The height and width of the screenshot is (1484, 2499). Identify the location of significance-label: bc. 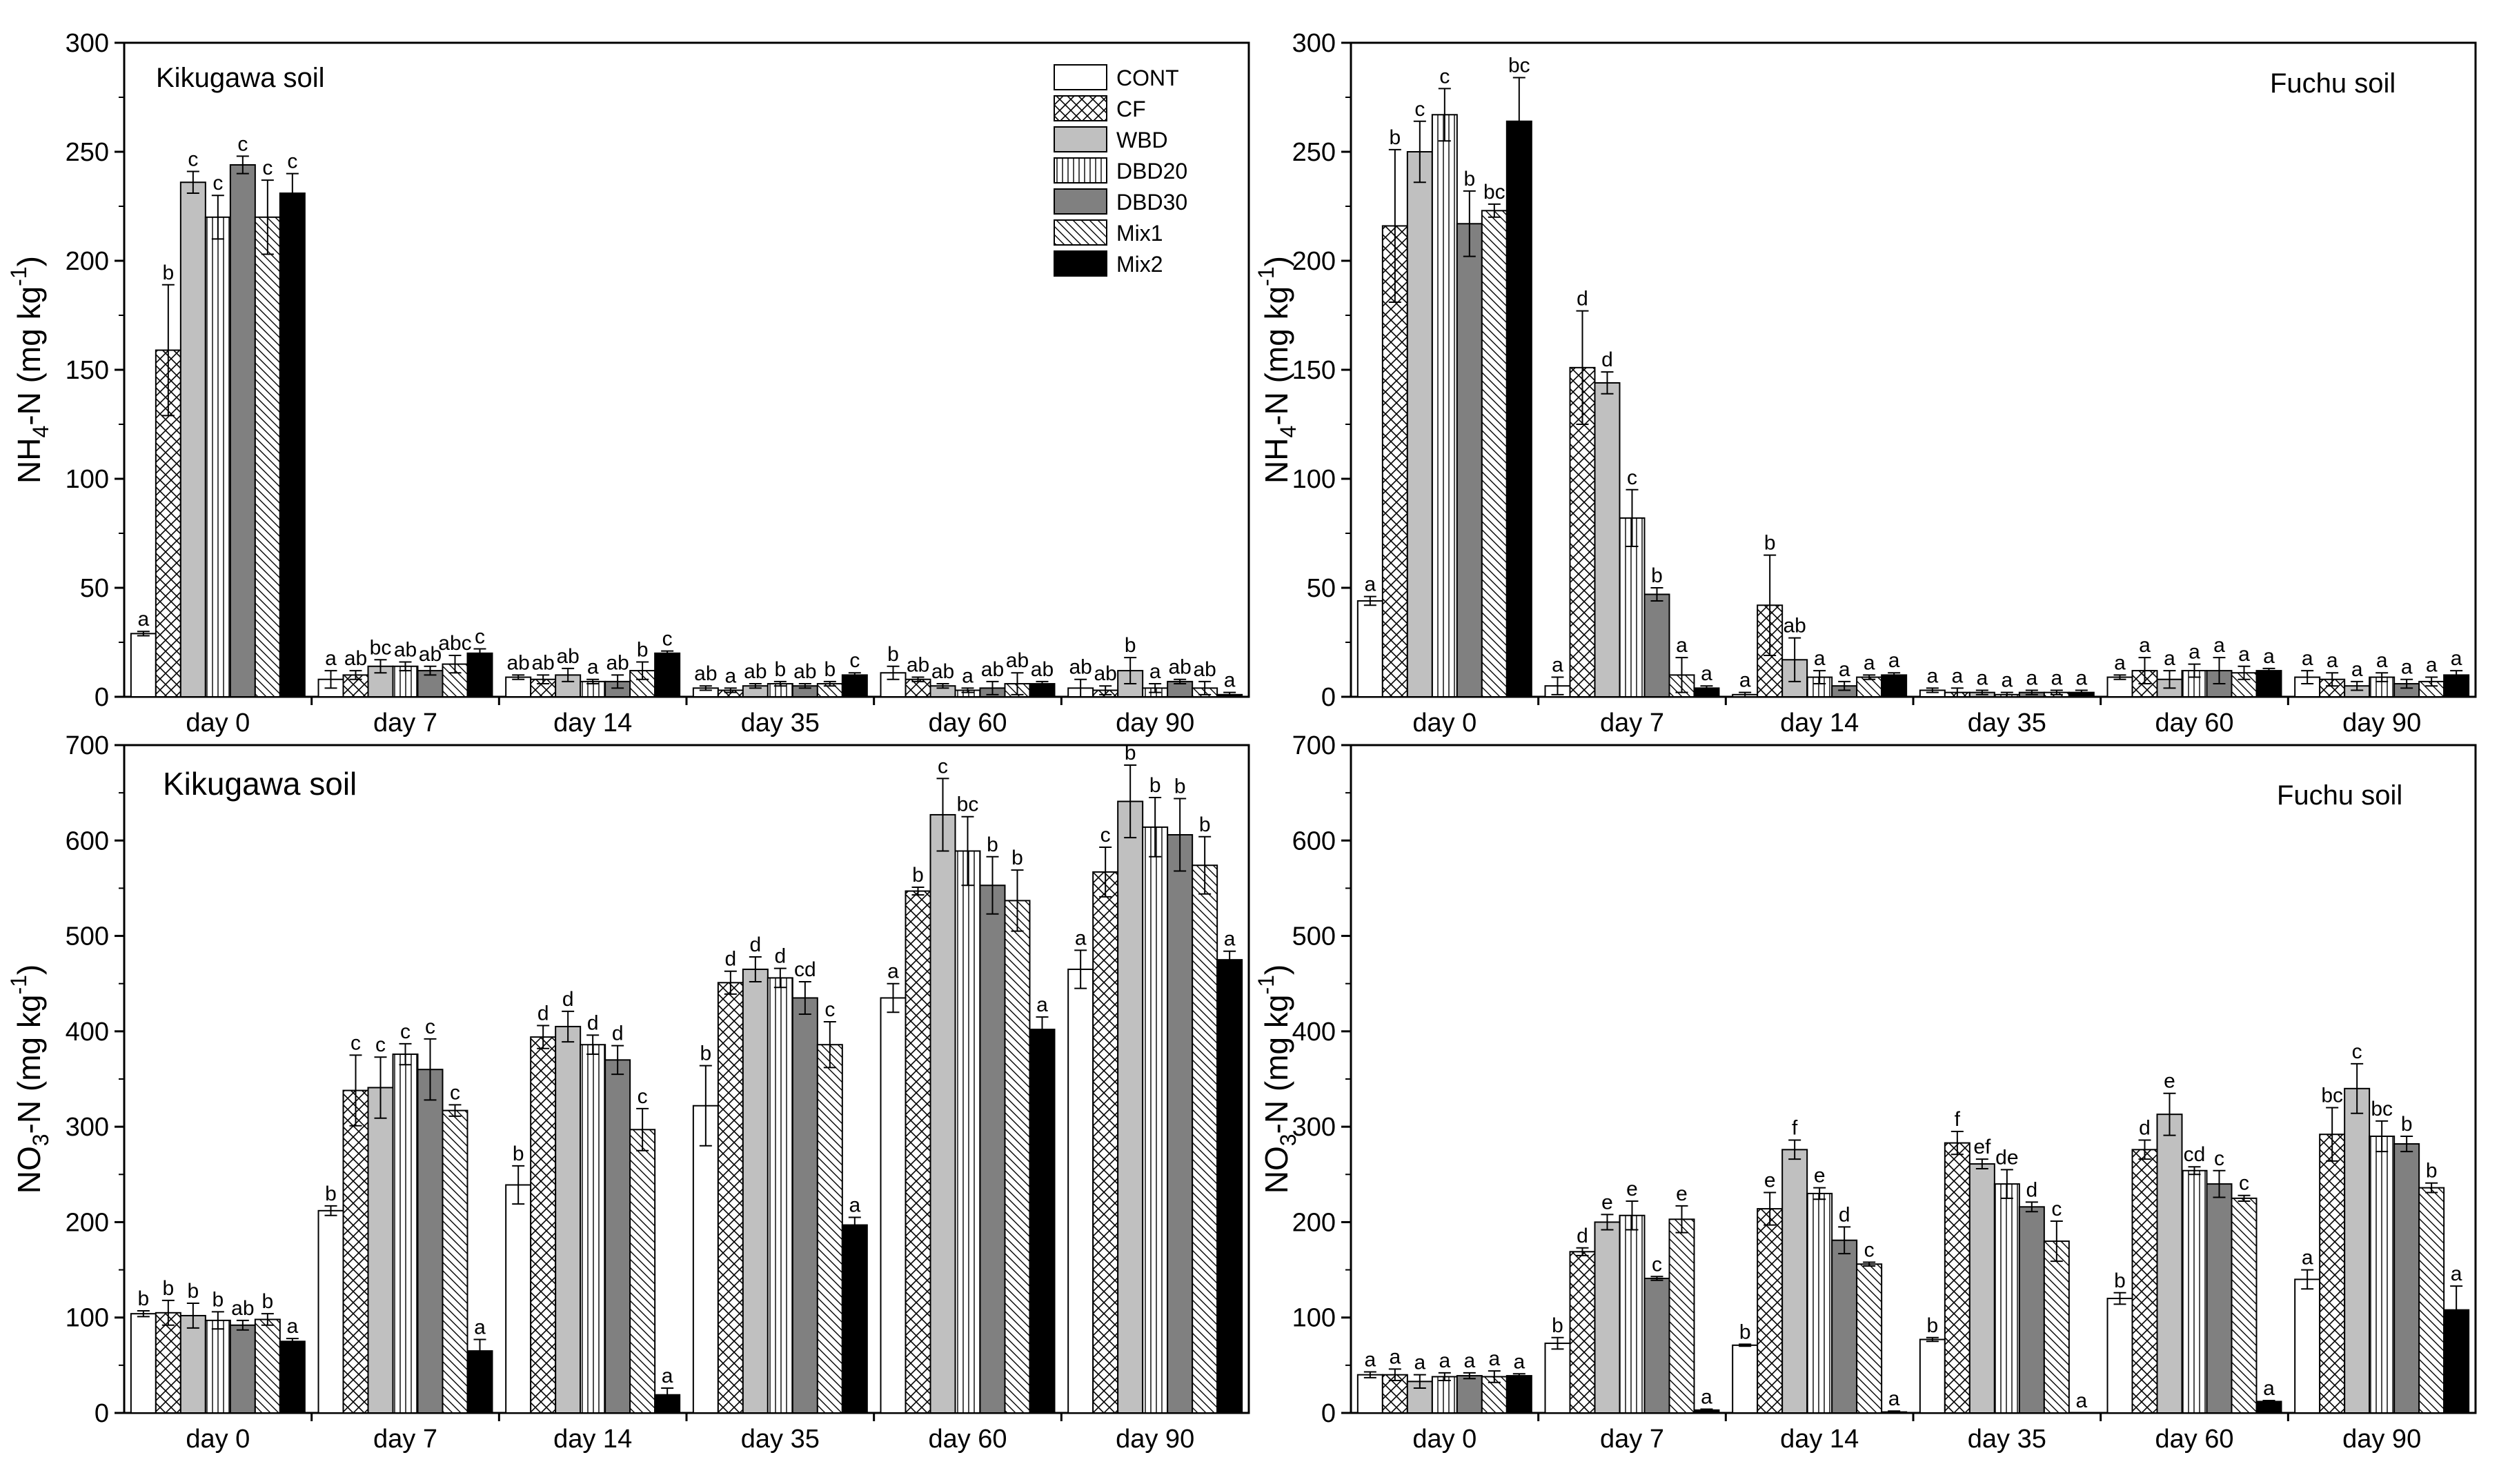
(381, 647).